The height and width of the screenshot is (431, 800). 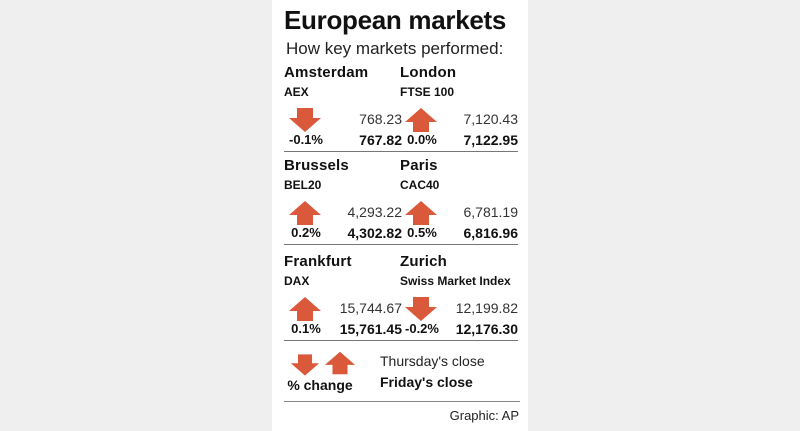 What do you see at coordinates (380, 119) in the screenshot?
I see `market-thursday-close: 768.23` at bounding box center [380, 119].